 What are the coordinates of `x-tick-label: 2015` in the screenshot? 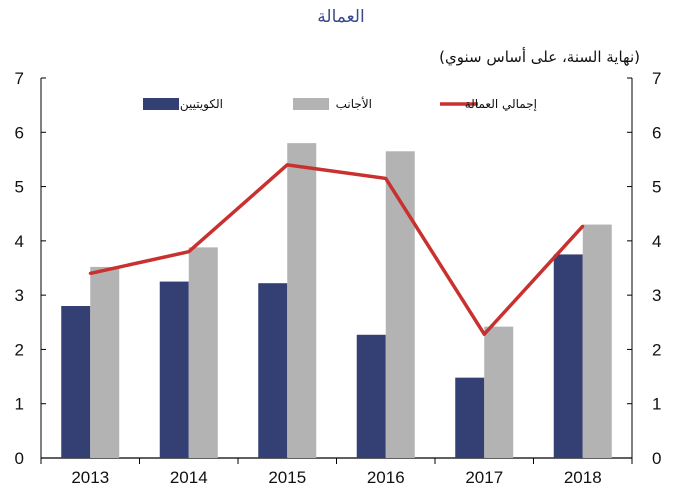 It's located at (287, 477).